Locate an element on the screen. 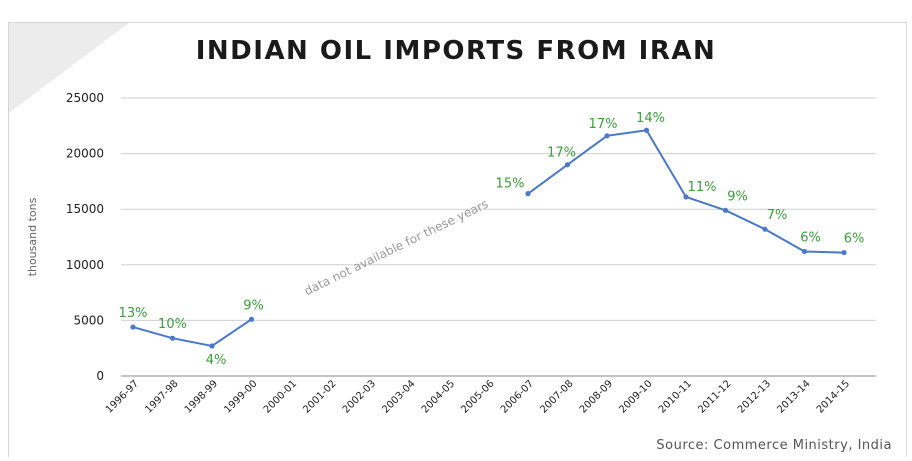 Image resolution: width=912 pixels, height=461 pixels. data-label: 14% is located at coordinates (650, 118).